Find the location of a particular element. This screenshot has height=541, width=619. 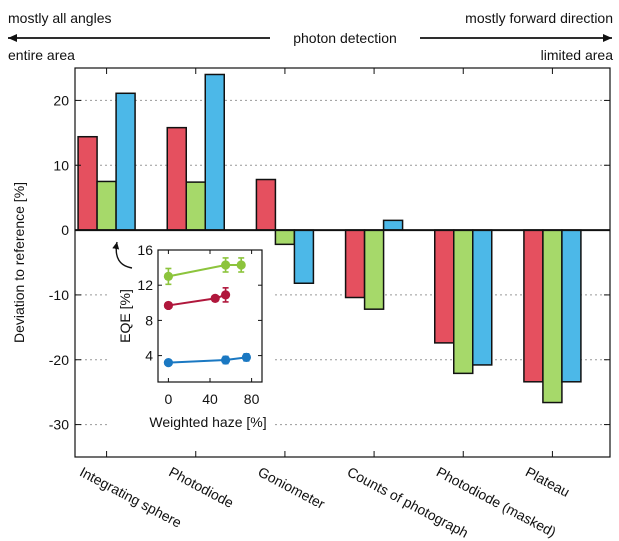

y-tick-label: 0 is located at coordinates (65, 230).